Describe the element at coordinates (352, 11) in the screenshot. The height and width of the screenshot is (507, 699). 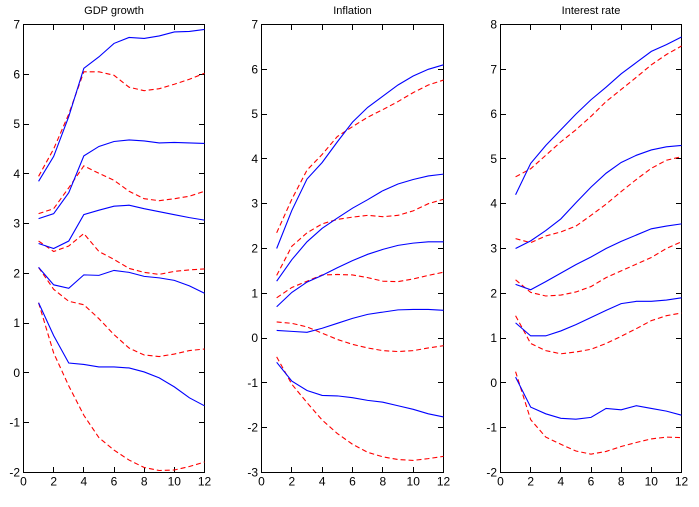
I see `svg-text: Inflation` at that location.